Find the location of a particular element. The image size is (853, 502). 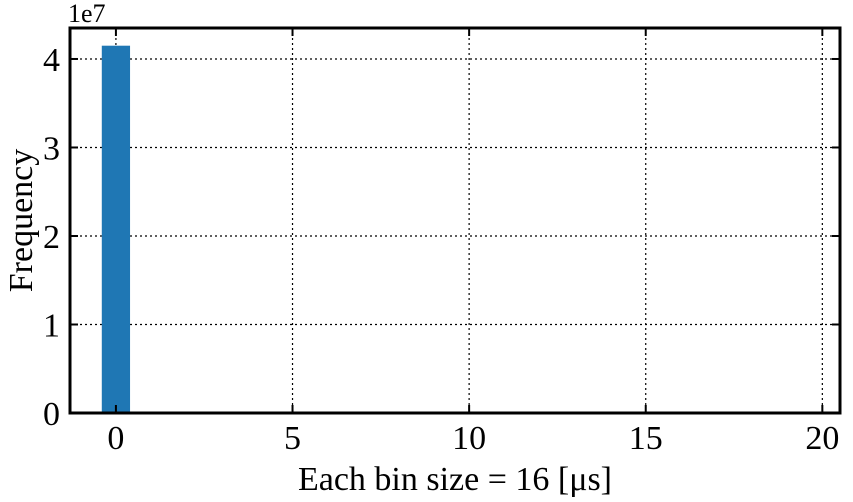

y-tick-label: 1 is located at coordinates (51, 325).